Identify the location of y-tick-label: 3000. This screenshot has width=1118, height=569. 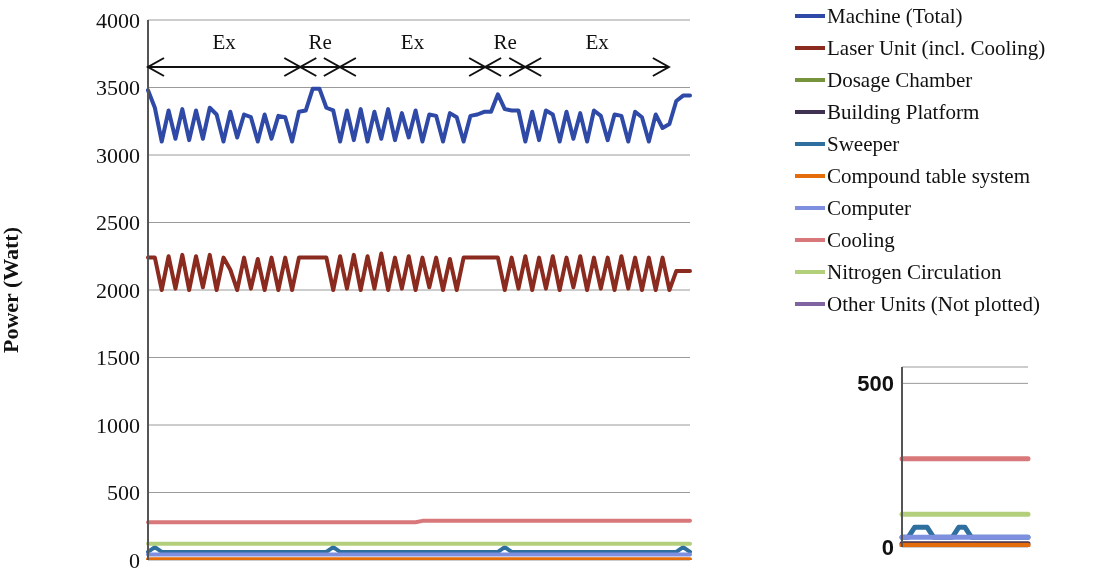
(118, 155).